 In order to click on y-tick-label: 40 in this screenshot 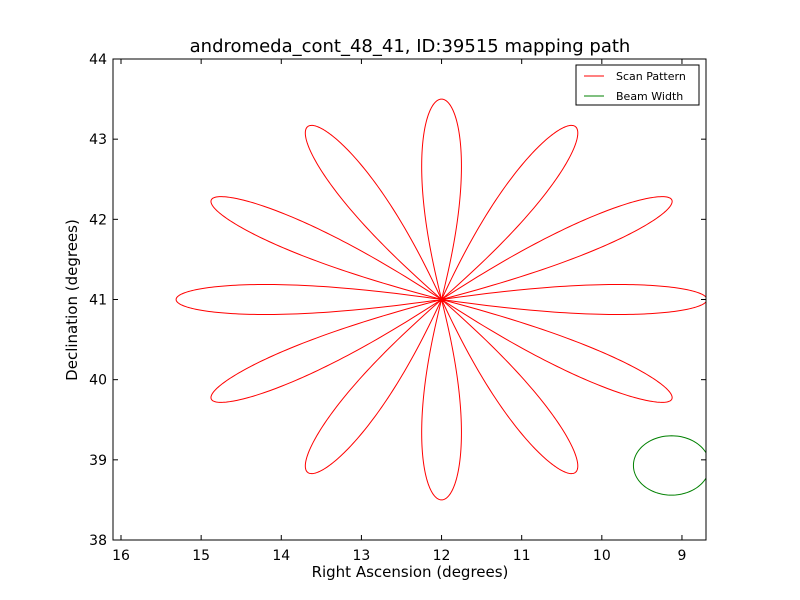, I will do `click(98, 381)`.